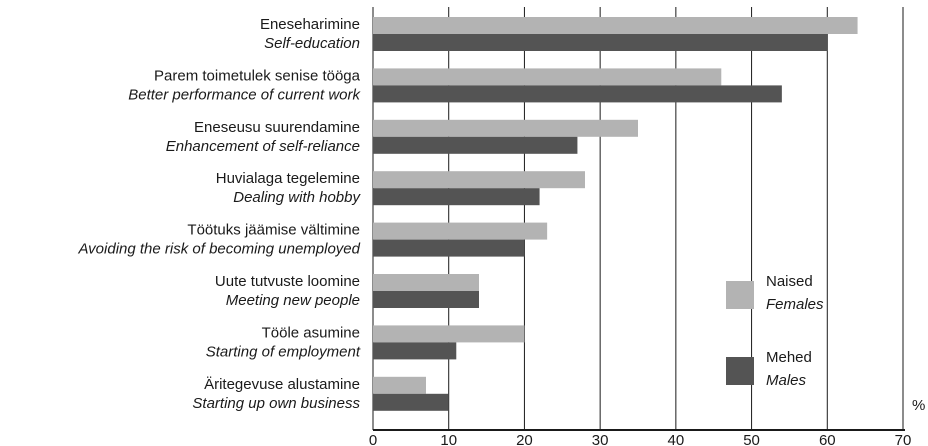  I want to click on category-label-et: Äritegevuse alustamine, so click(282, 384).